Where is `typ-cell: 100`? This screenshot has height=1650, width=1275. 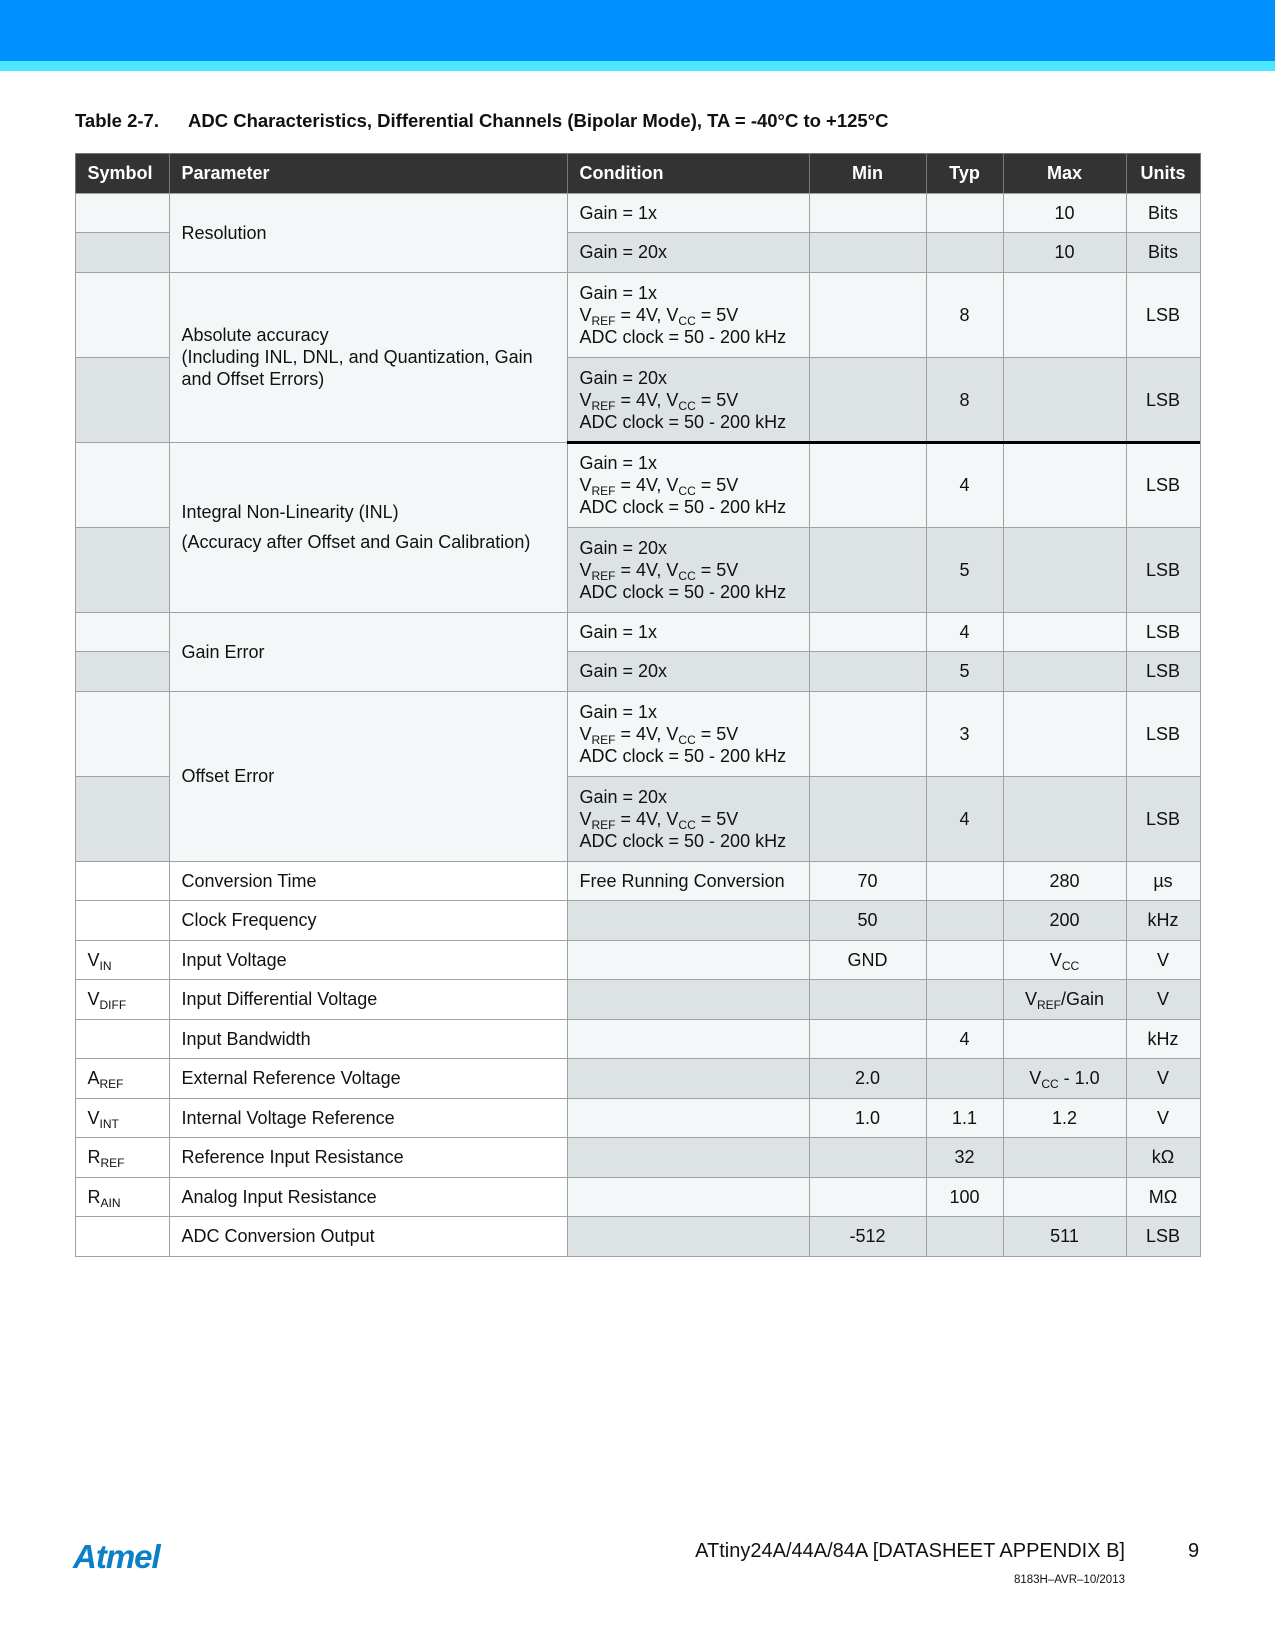
typ-cell: 100 is located at coordinates (964, 1196).